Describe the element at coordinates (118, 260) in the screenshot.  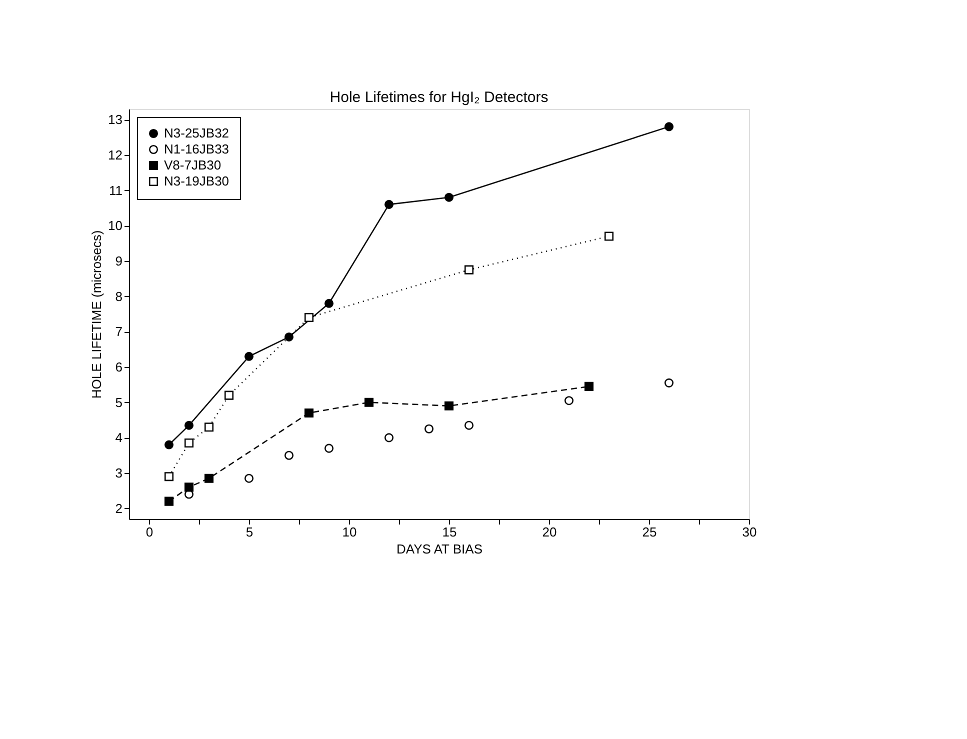
I see `y-tick-label: 9` at that location.